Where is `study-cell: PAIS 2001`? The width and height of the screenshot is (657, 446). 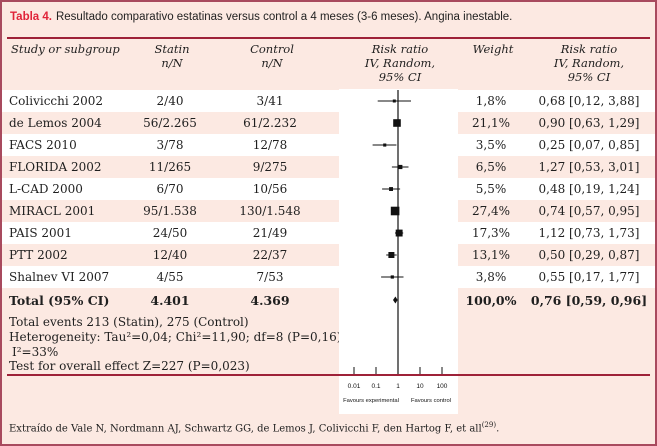
study-cell: PAIS 2001 is located at coordinates (40, 233).